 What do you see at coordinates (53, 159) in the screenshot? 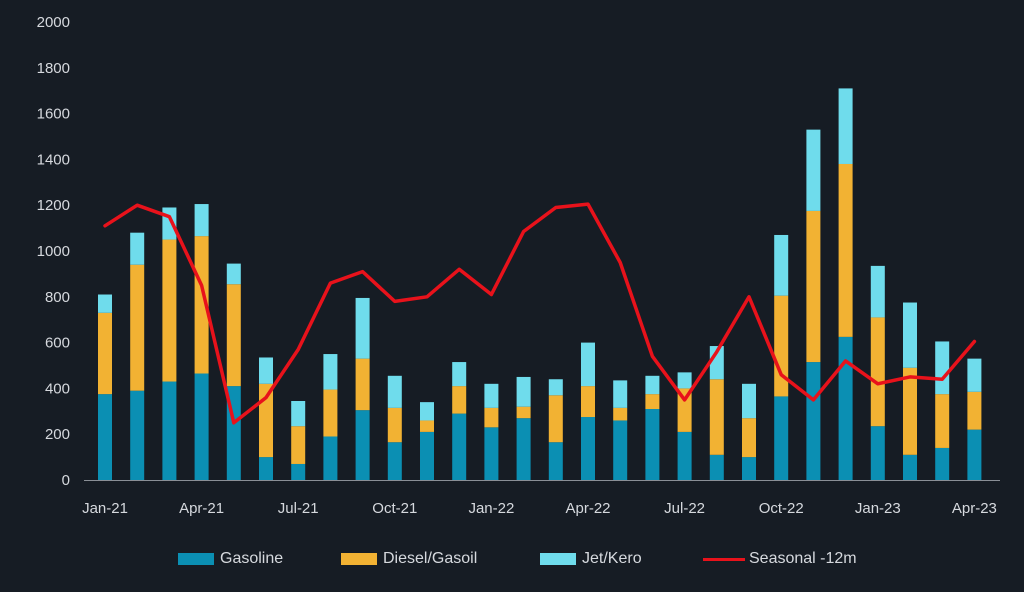
I see `y-tick-label: 1400` at bounding box center [53, 159].